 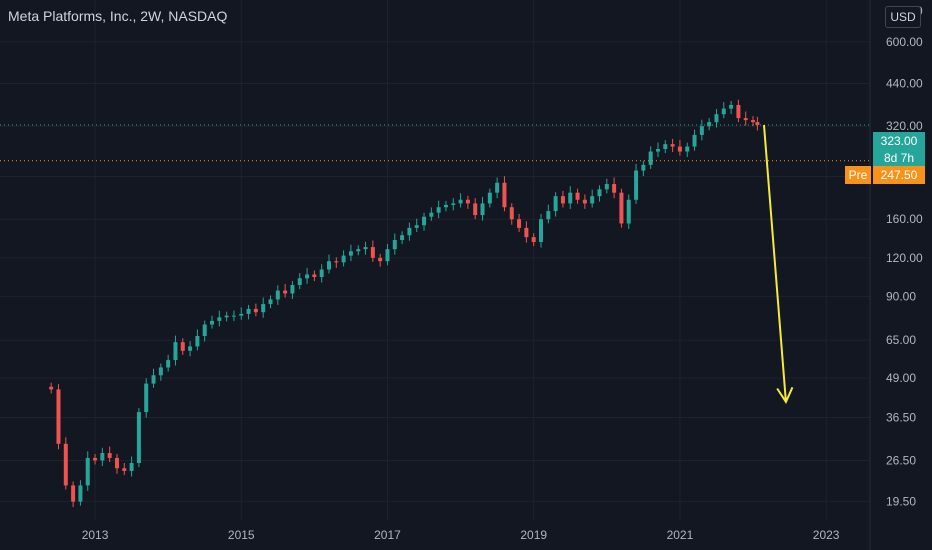 What do you see at coordinates (785, 395) in the screenshot?
I see `arrow-head` at bounding box center [785, 395].